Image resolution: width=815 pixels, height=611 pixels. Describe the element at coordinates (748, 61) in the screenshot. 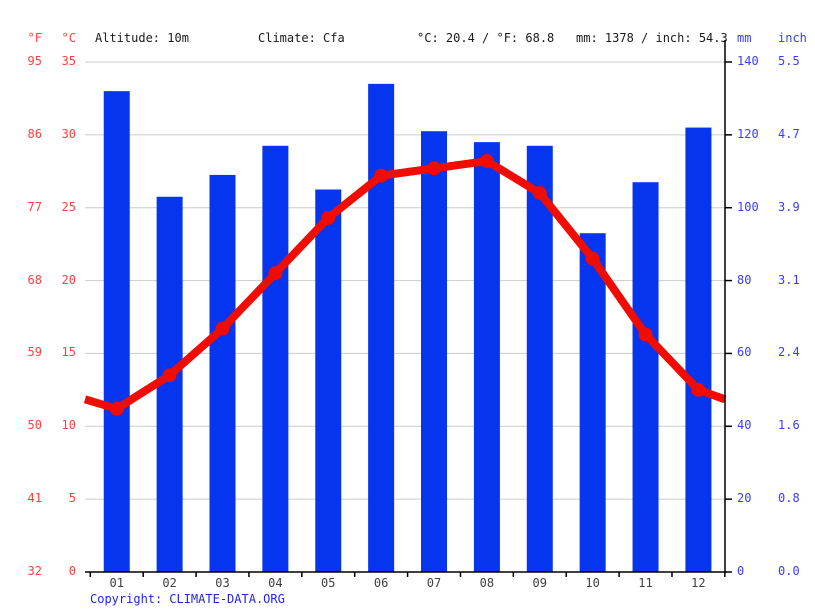

I see `mm-tick-label: 140` at that location.